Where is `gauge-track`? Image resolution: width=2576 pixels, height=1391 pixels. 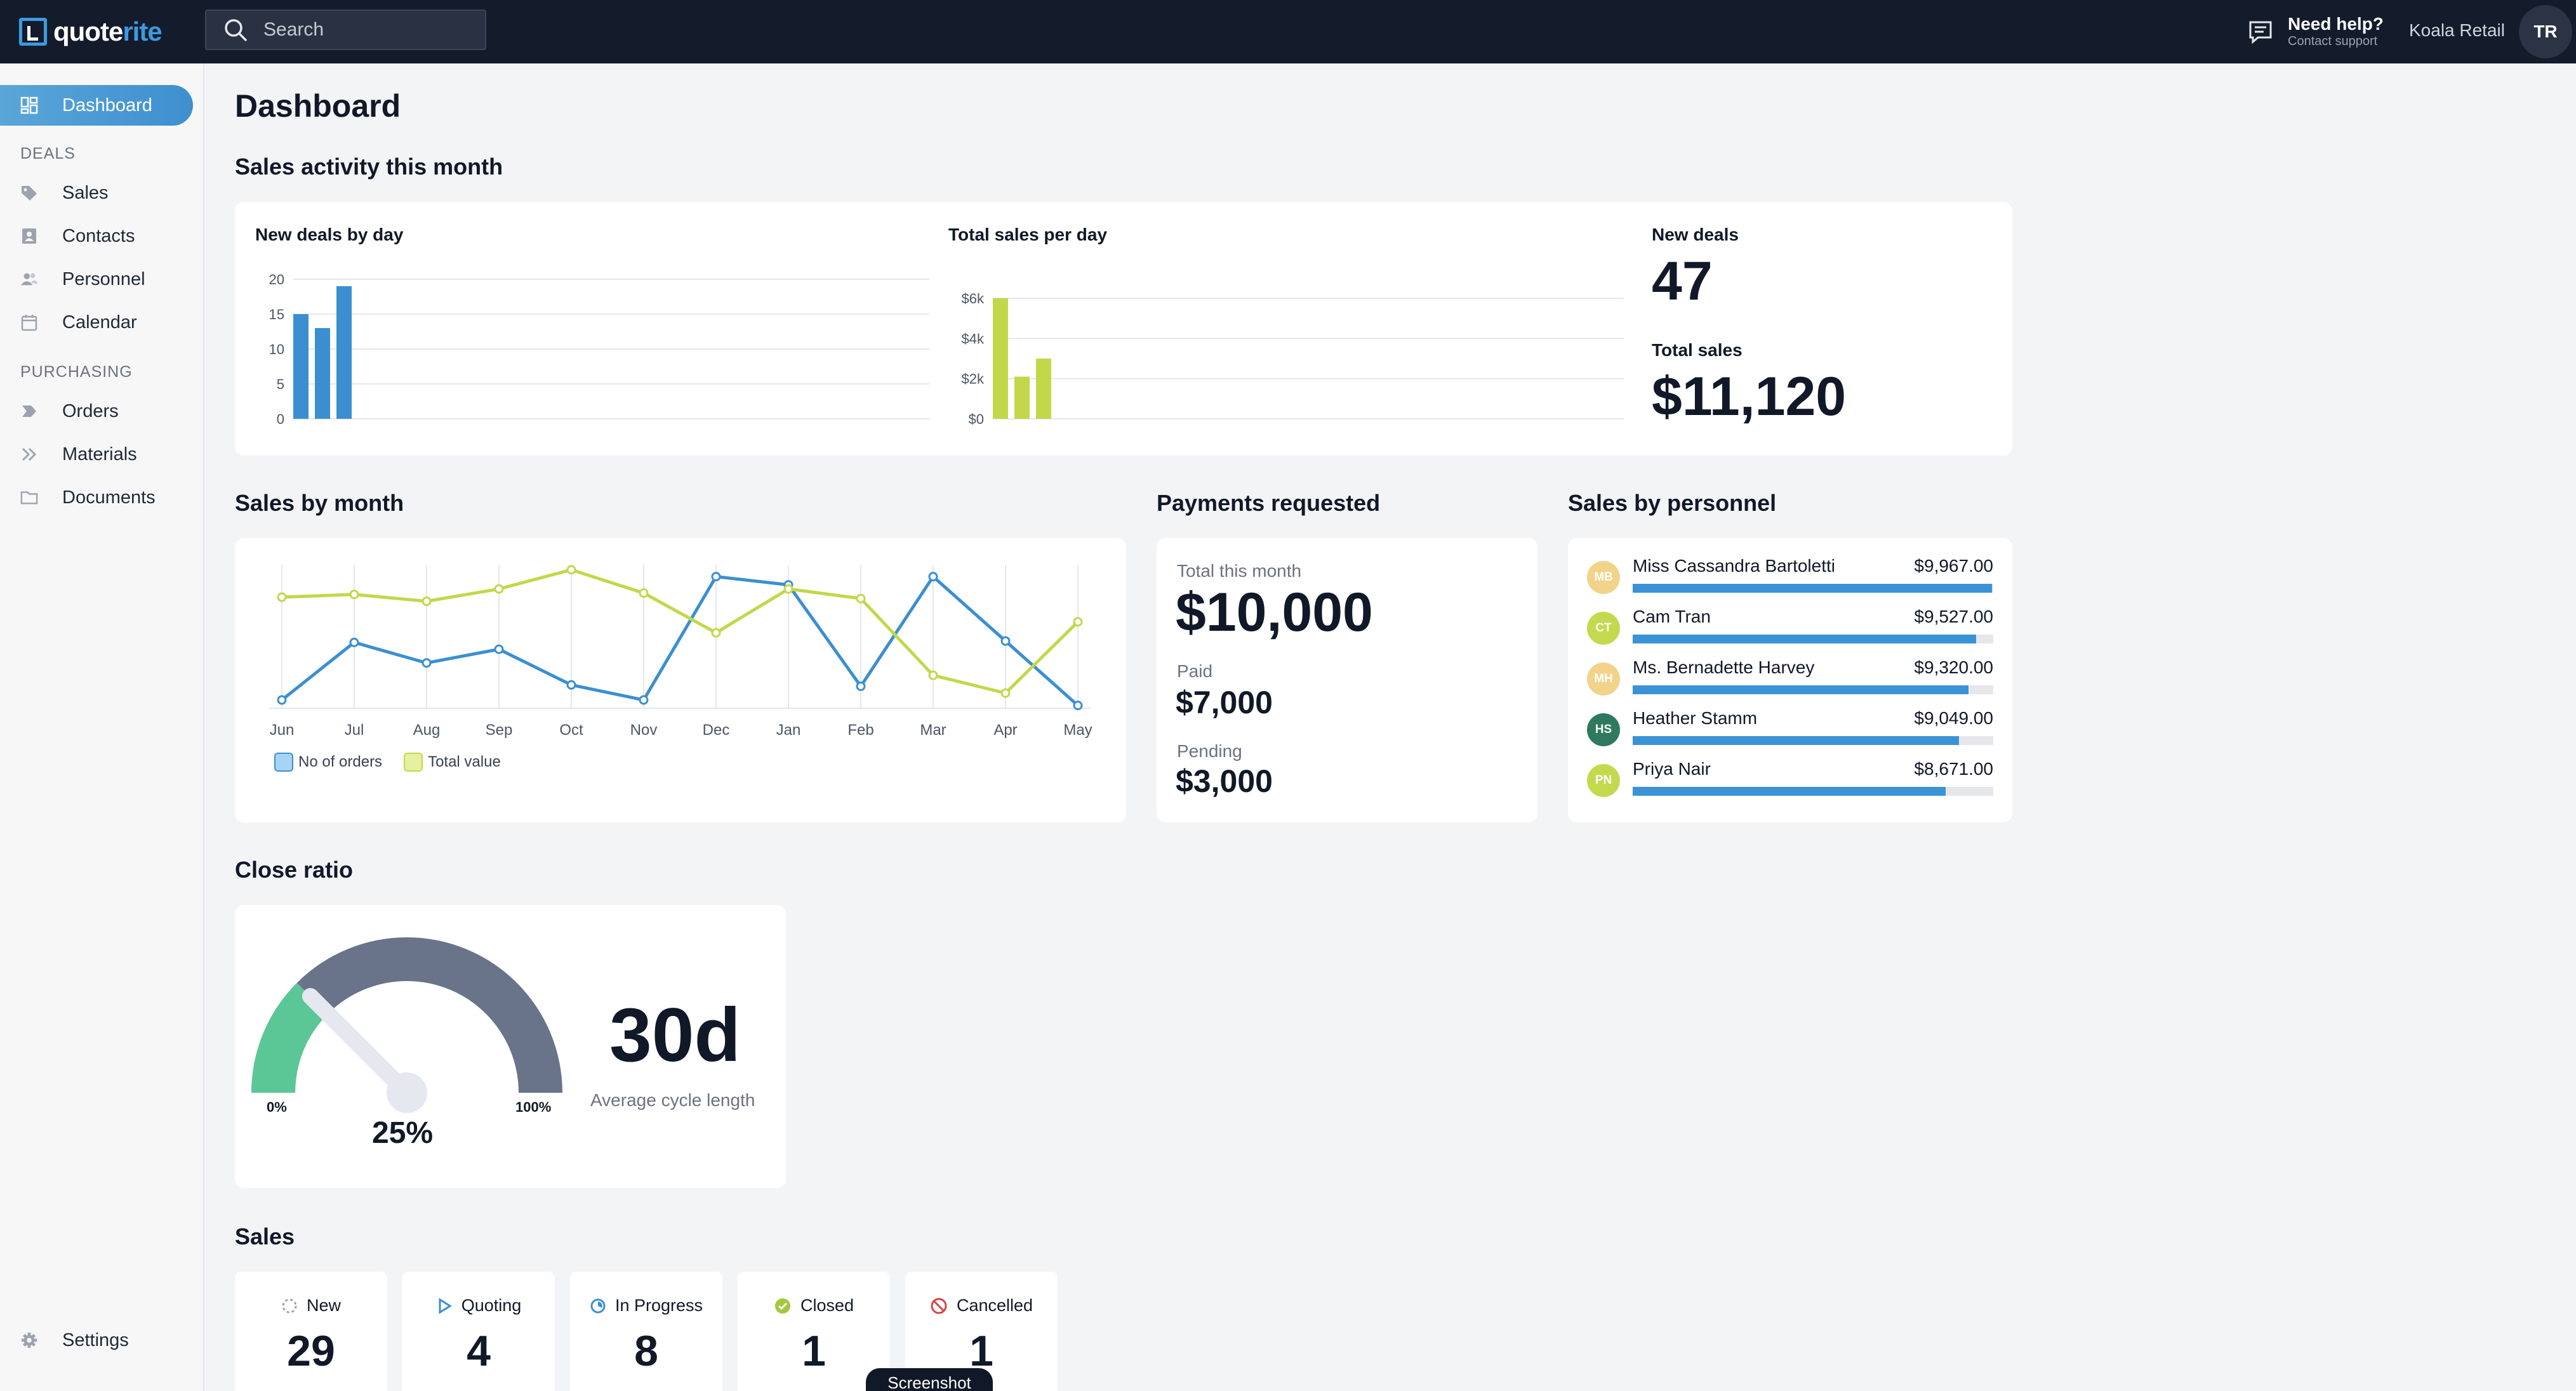
gauge-track is located at coordinates (406, 1015).